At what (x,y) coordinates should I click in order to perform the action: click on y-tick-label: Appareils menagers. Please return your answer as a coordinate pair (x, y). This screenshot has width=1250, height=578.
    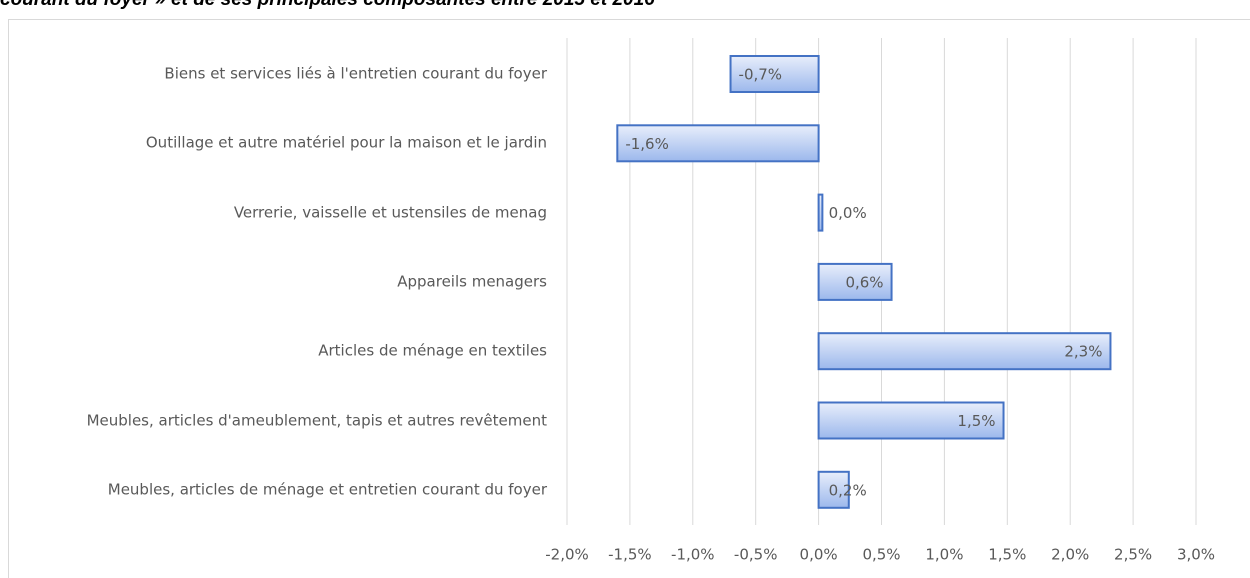
    Looking at the image, I should click on (472, 281).